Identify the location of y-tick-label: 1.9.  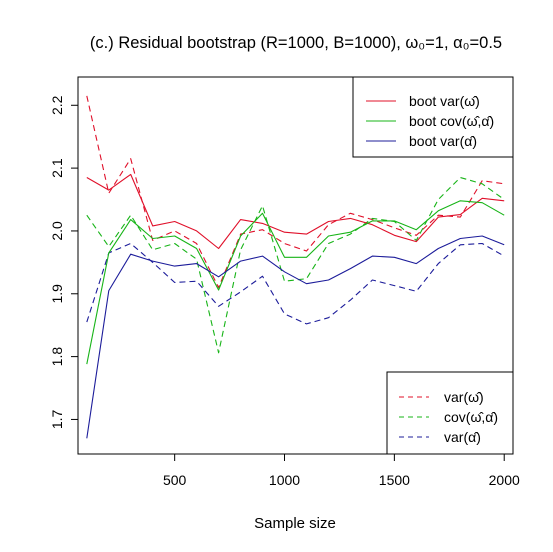
(57, 294).